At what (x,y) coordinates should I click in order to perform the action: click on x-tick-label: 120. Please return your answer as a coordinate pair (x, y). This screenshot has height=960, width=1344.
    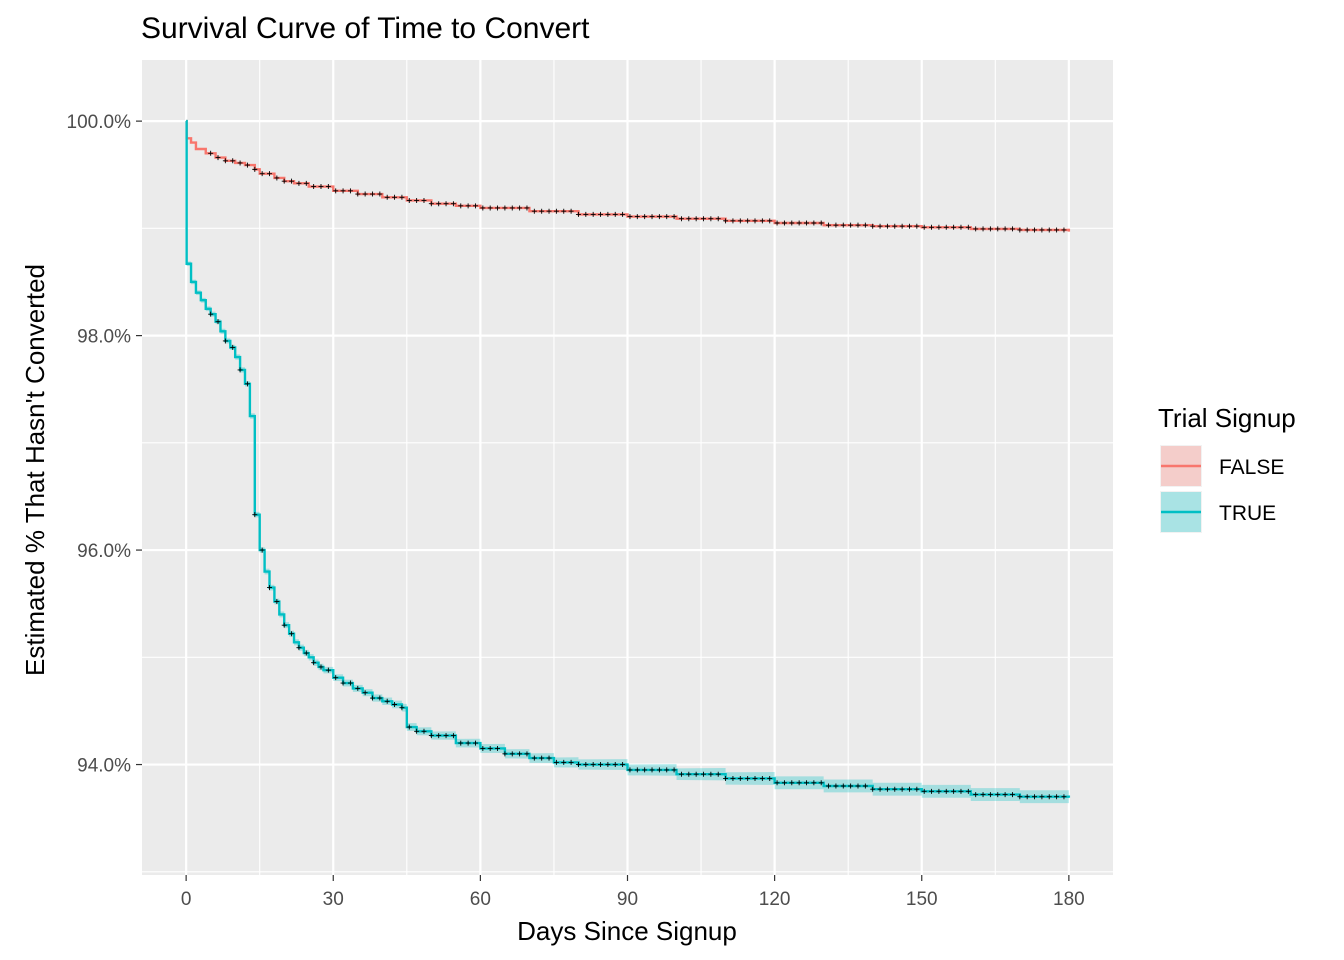
    Looking at the image, I should click on (775, 899).